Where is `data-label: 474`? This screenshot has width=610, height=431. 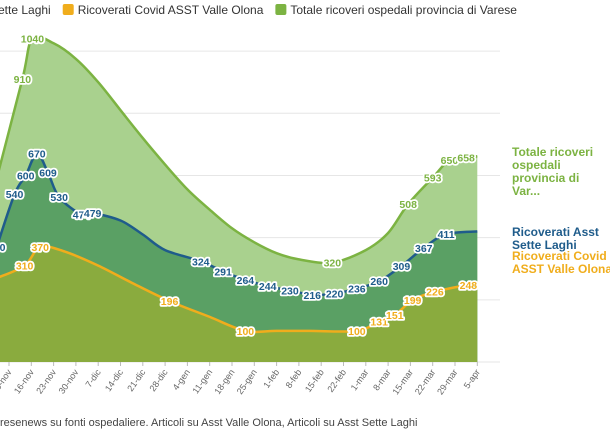
data-label: 474 is located at coordinates (82, 216).